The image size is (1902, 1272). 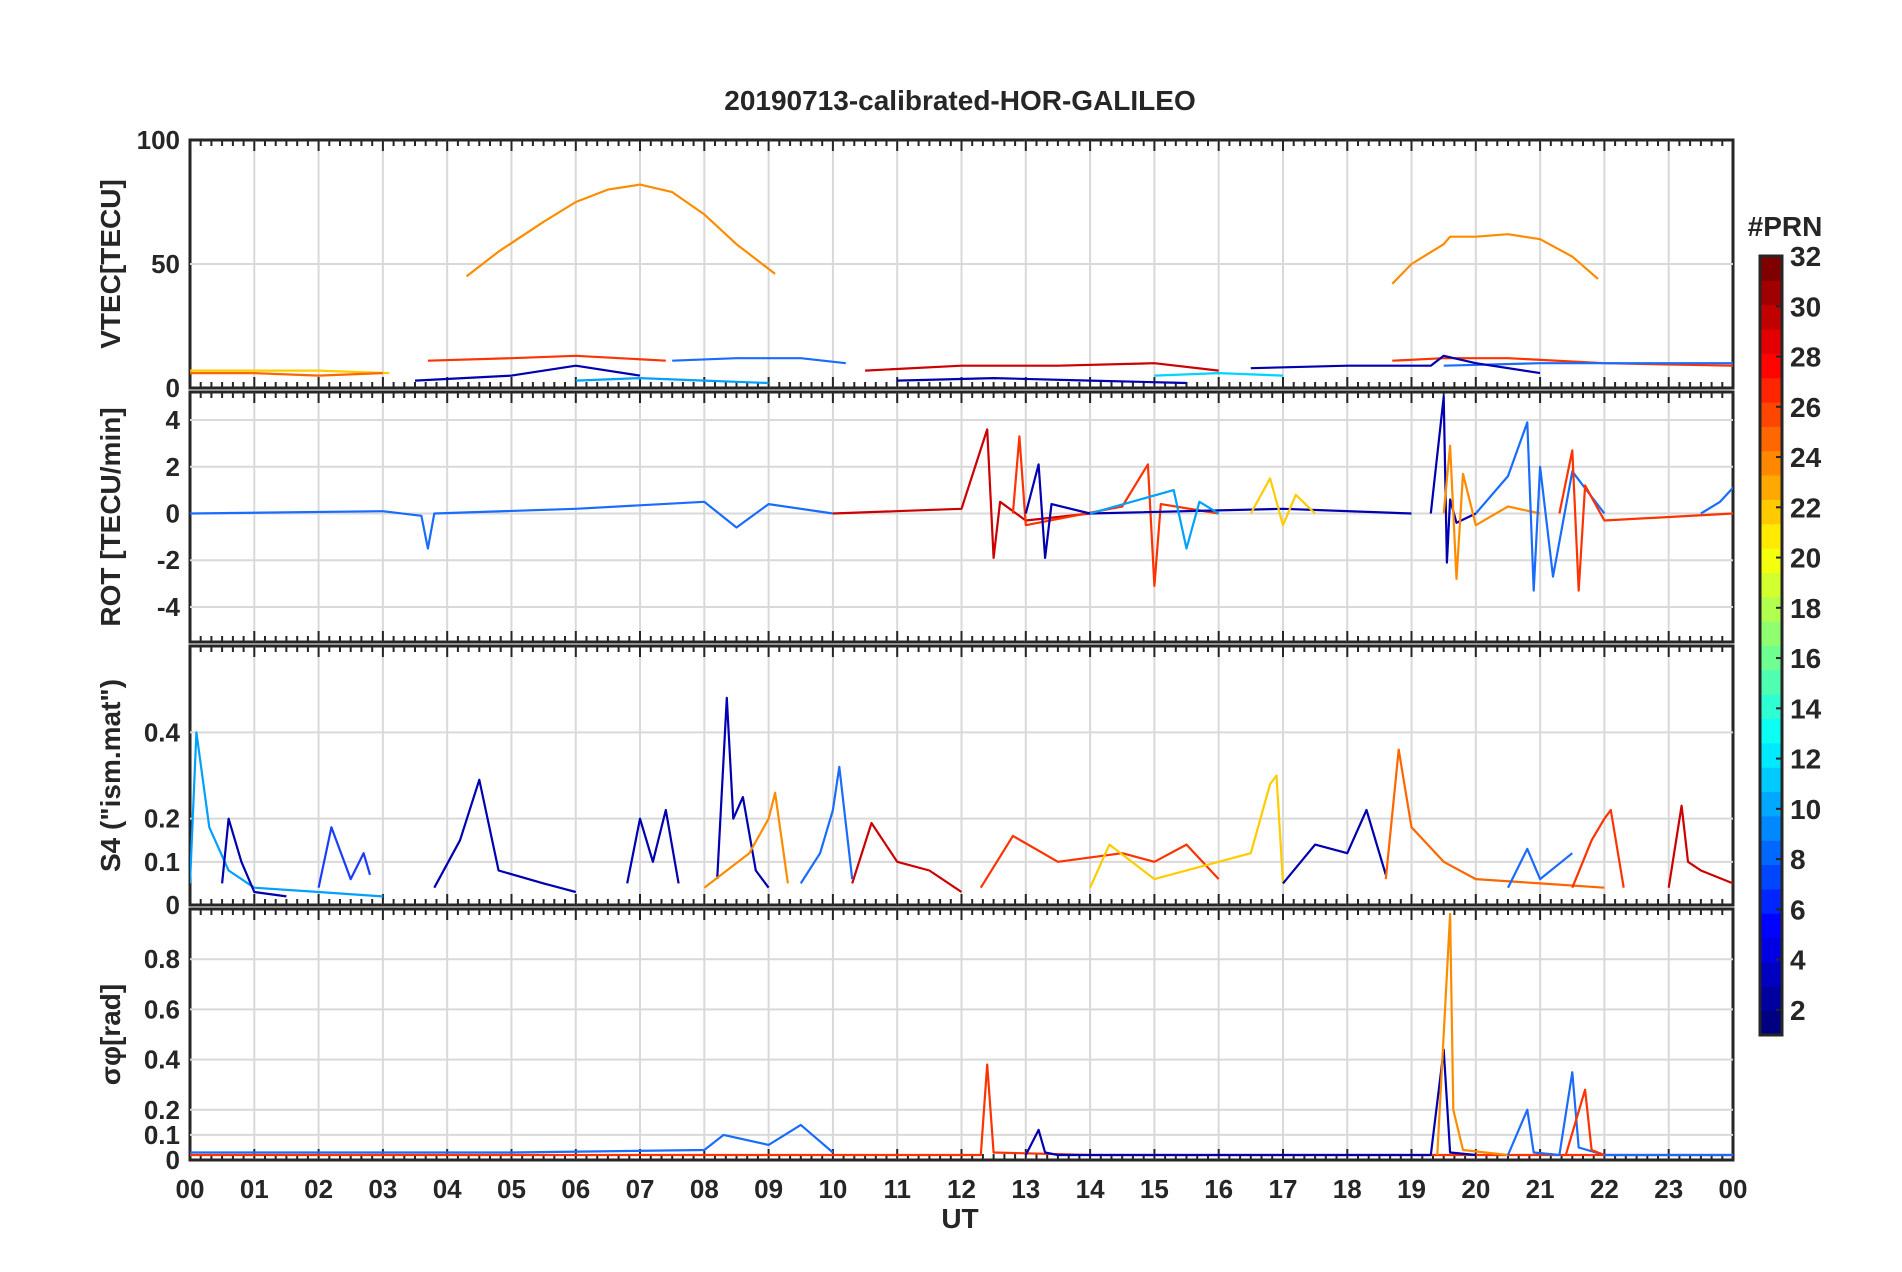 What do you see at coordinates (110, 775) in the screenshot?
I see `y-axis-label: S4 ("ism.mat")` at bounding box center [110, 775].